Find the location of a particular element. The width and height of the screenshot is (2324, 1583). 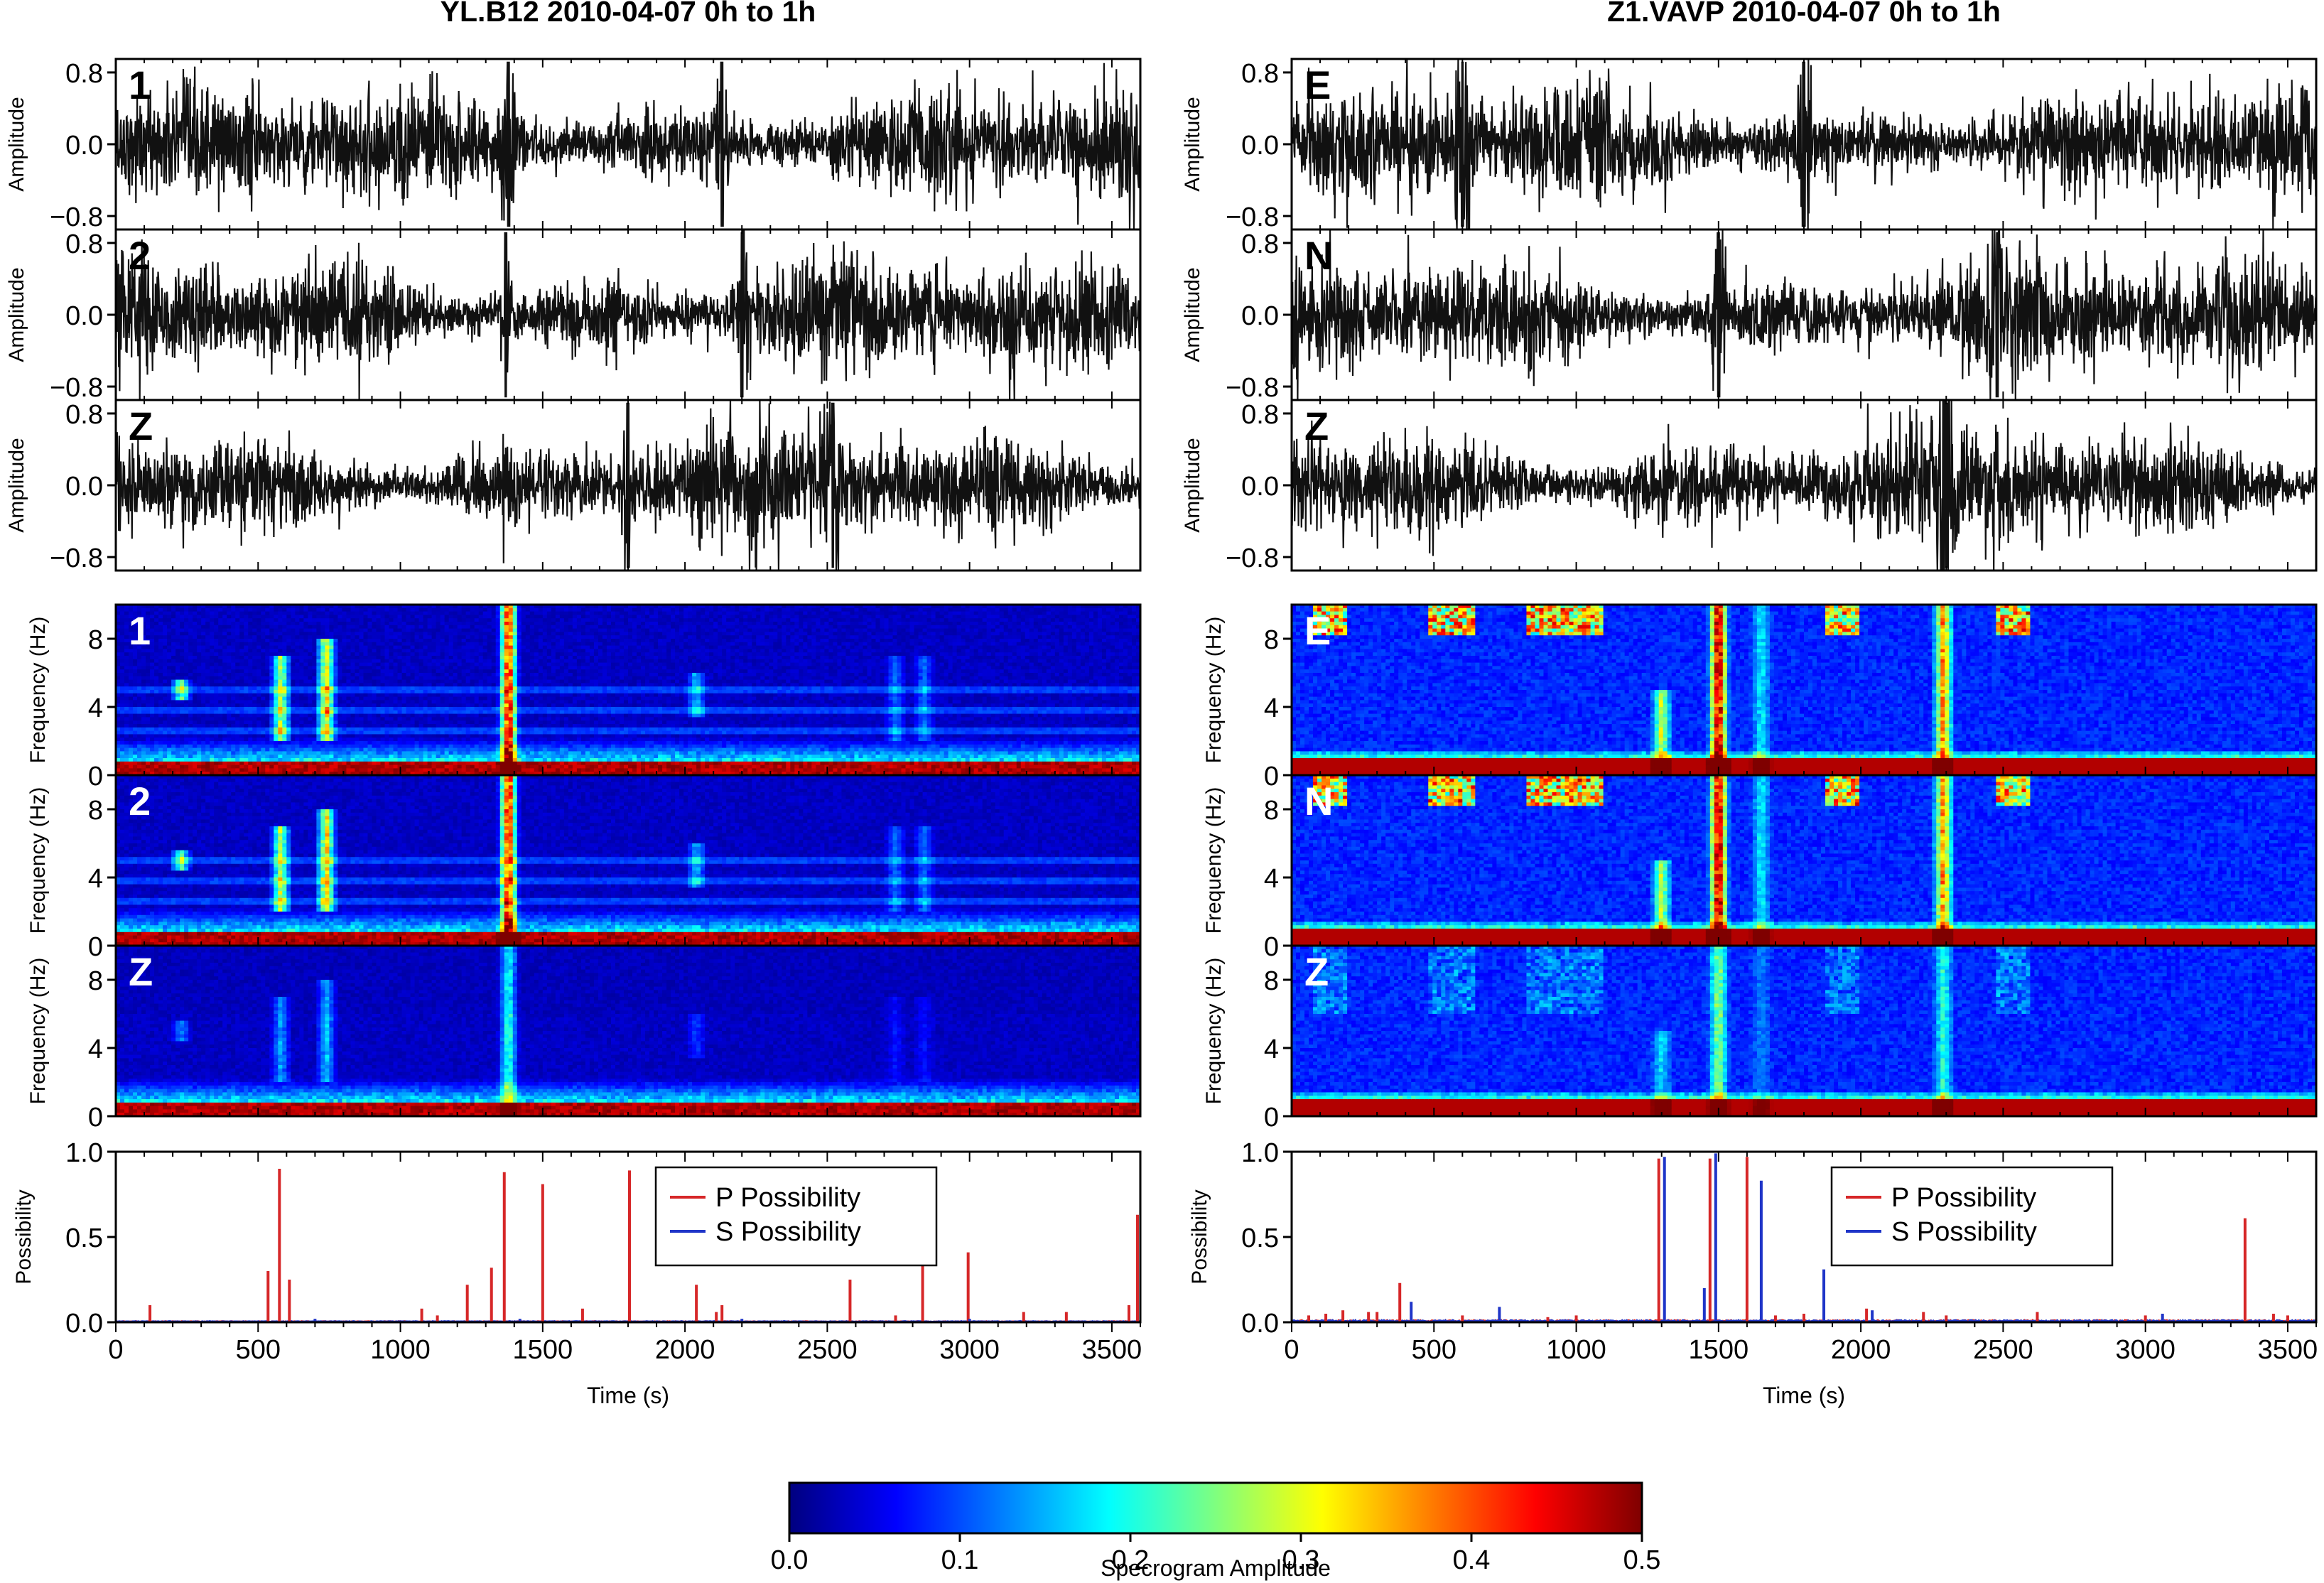

ytick-label: 0.5 is located at coordinates (84, 1238).